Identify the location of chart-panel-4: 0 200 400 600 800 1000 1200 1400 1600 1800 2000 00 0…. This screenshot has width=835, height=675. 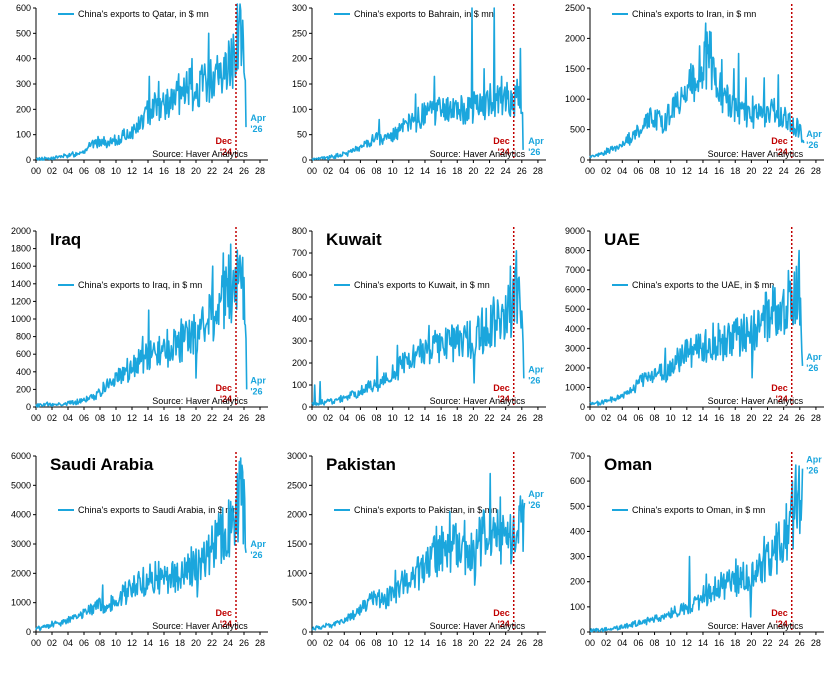
(139, 337).